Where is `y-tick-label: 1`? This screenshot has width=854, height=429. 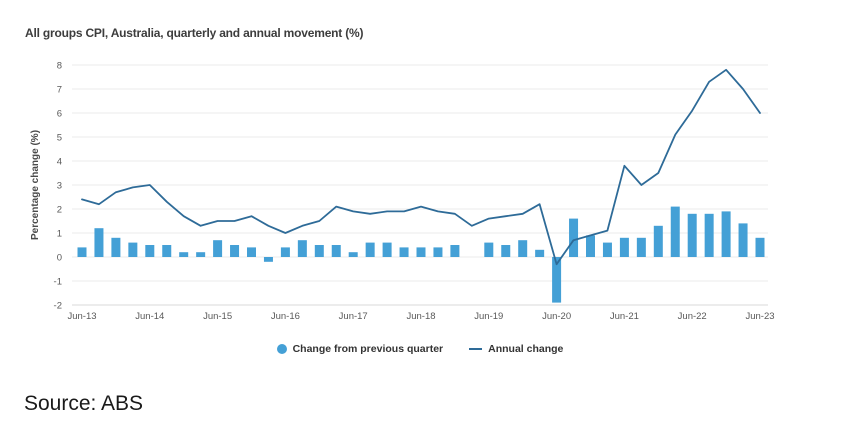
y-tick-label: 1 is located at coordinates (59, 234).